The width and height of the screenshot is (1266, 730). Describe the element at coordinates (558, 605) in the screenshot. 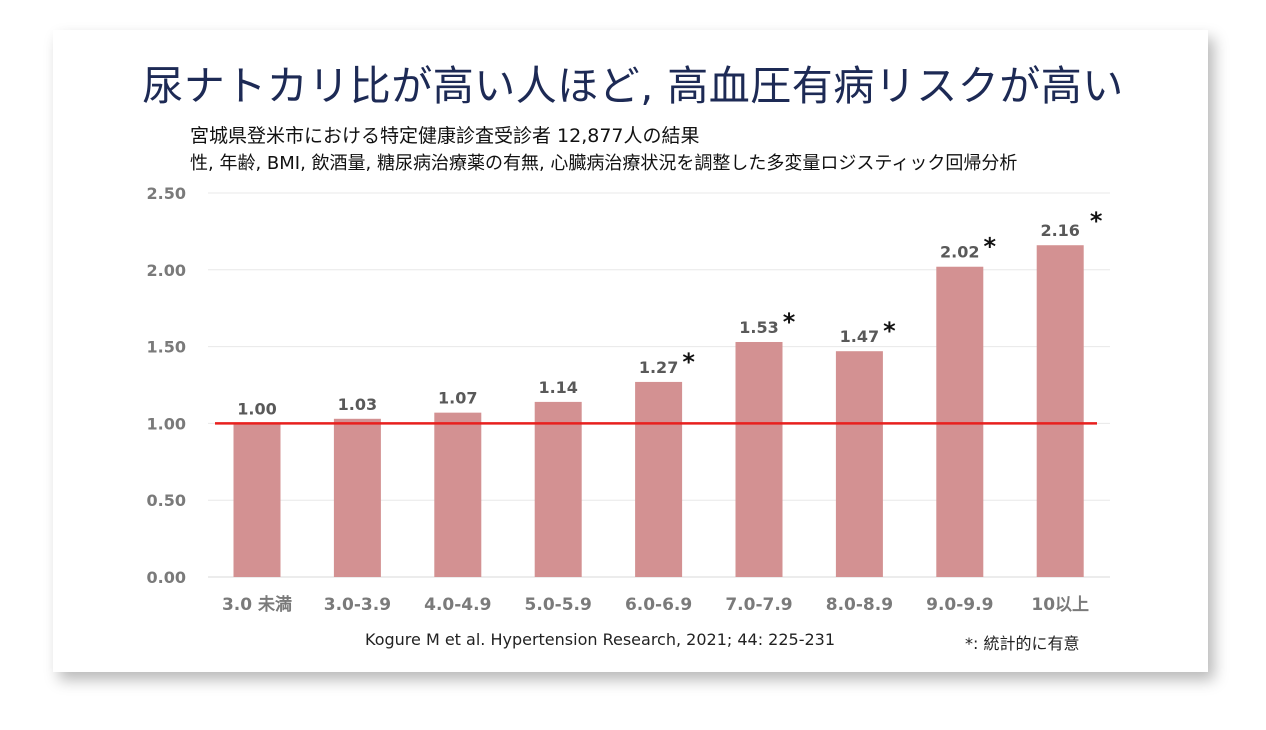

I see `x-tick-label: 5.0-5.9` at that location.